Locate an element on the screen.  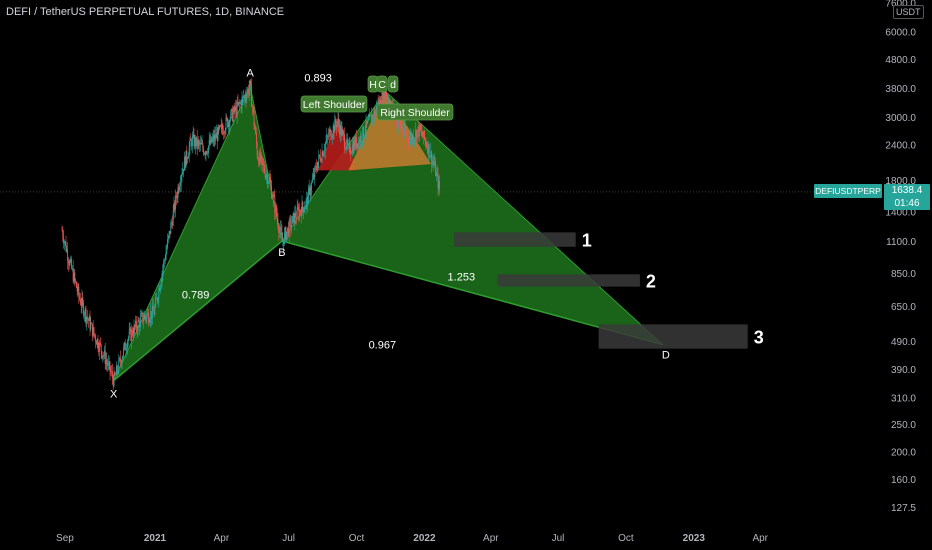
price-axis-label: 6000.0 is located at coordinates (900, 33).